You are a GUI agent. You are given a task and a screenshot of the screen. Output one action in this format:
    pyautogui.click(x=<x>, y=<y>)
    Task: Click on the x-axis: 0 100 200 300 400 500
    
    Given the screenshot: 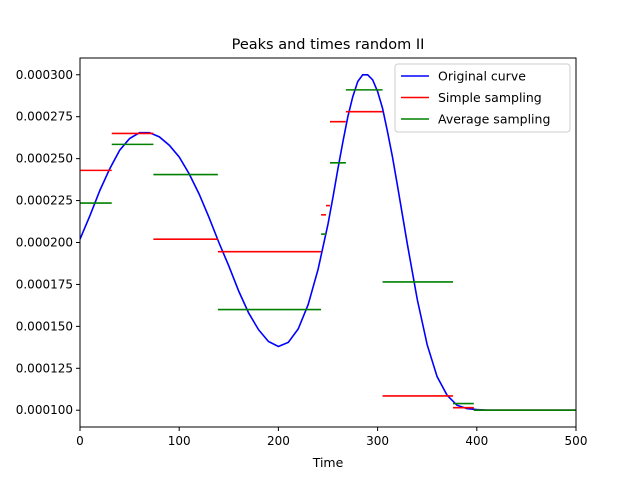 What is the action you would take?
    pyautogui.click(x=331, y=437)
    